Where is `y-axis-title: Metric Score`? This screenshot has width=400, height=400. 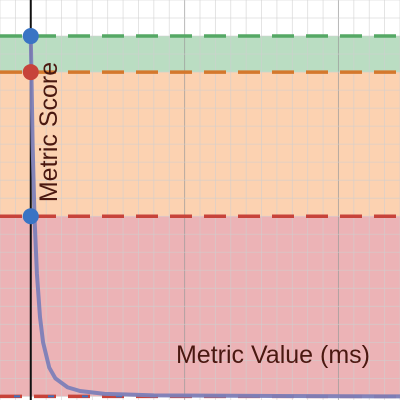
y-axis-title: Metric Score is located at coordinates (49, 132).